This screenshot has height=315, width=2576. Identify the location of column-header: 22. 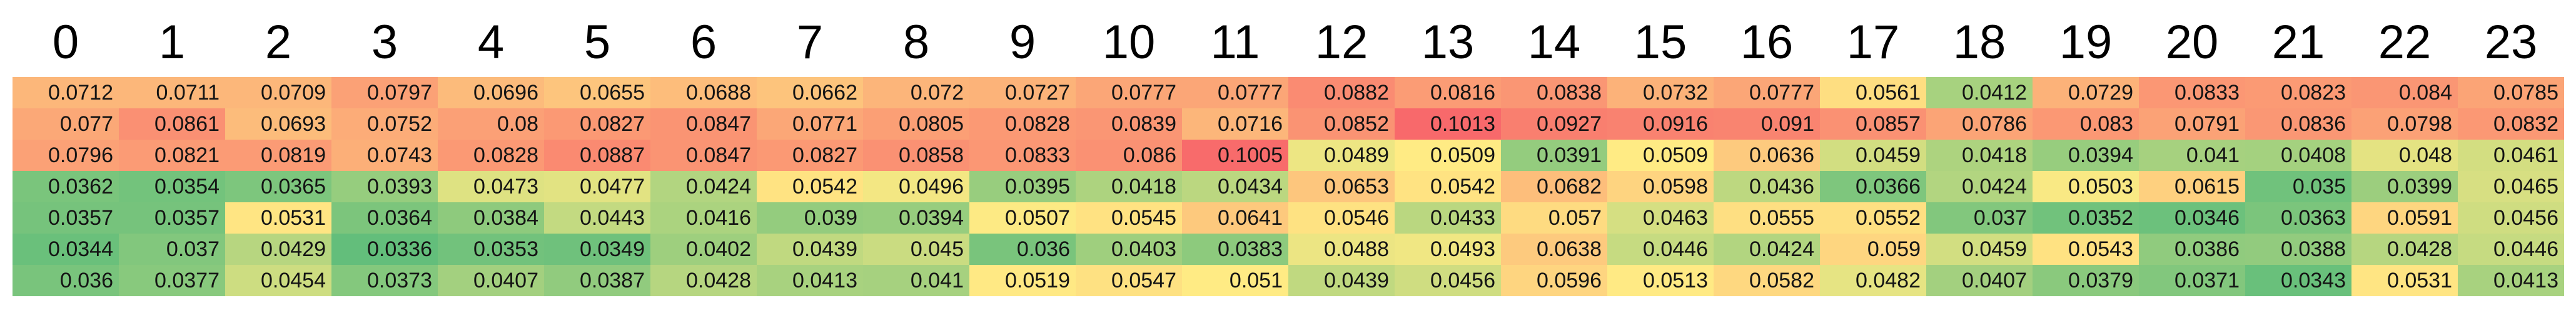
(2405, 42).